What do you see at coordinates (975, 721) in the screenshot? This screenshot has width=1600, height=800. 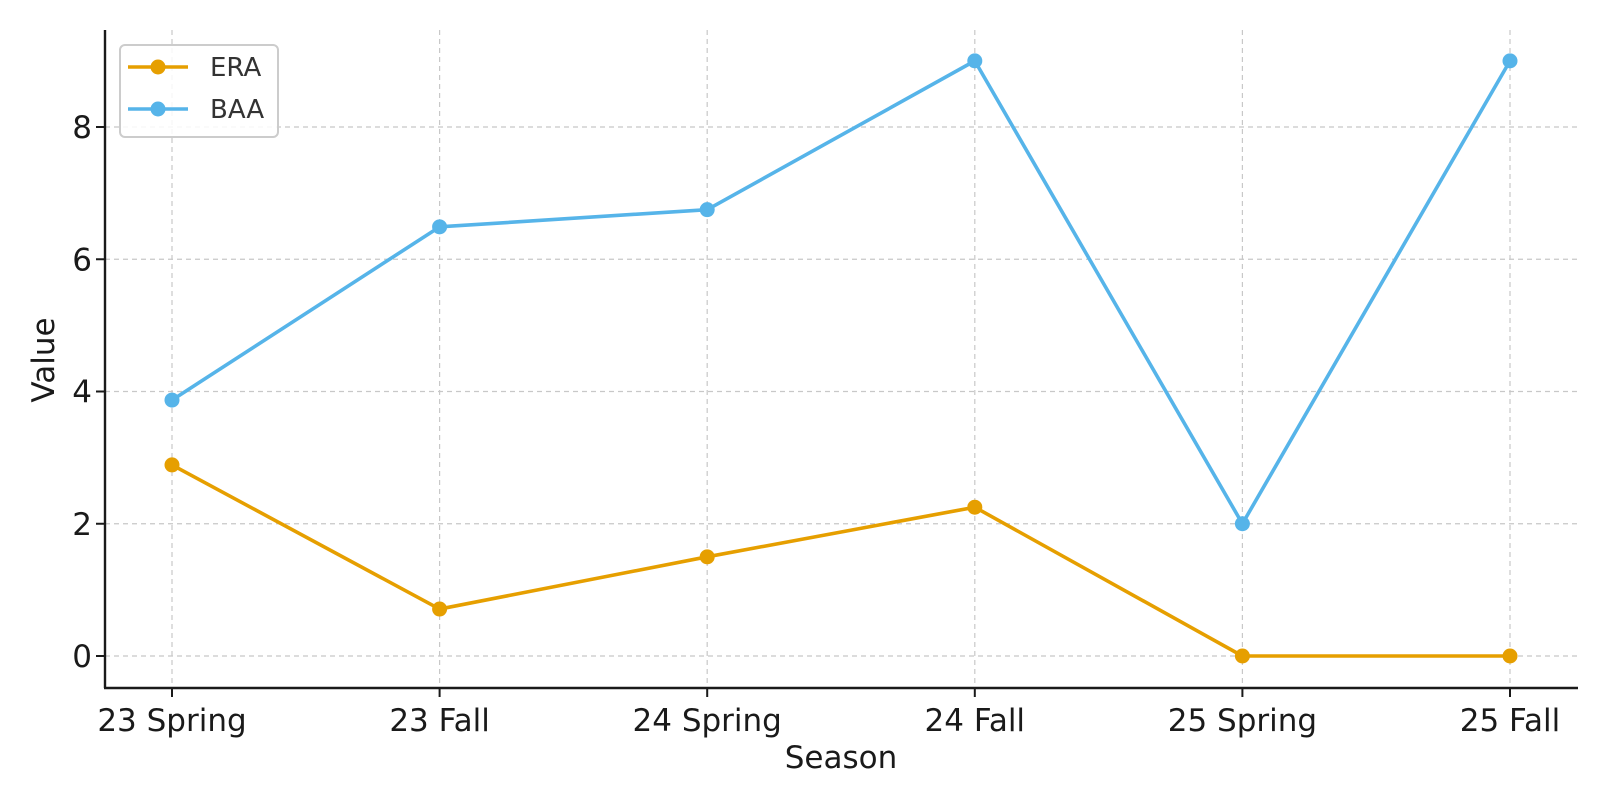 I see `x-tick-label: 24 Fall` at bounding box center [975, 721].